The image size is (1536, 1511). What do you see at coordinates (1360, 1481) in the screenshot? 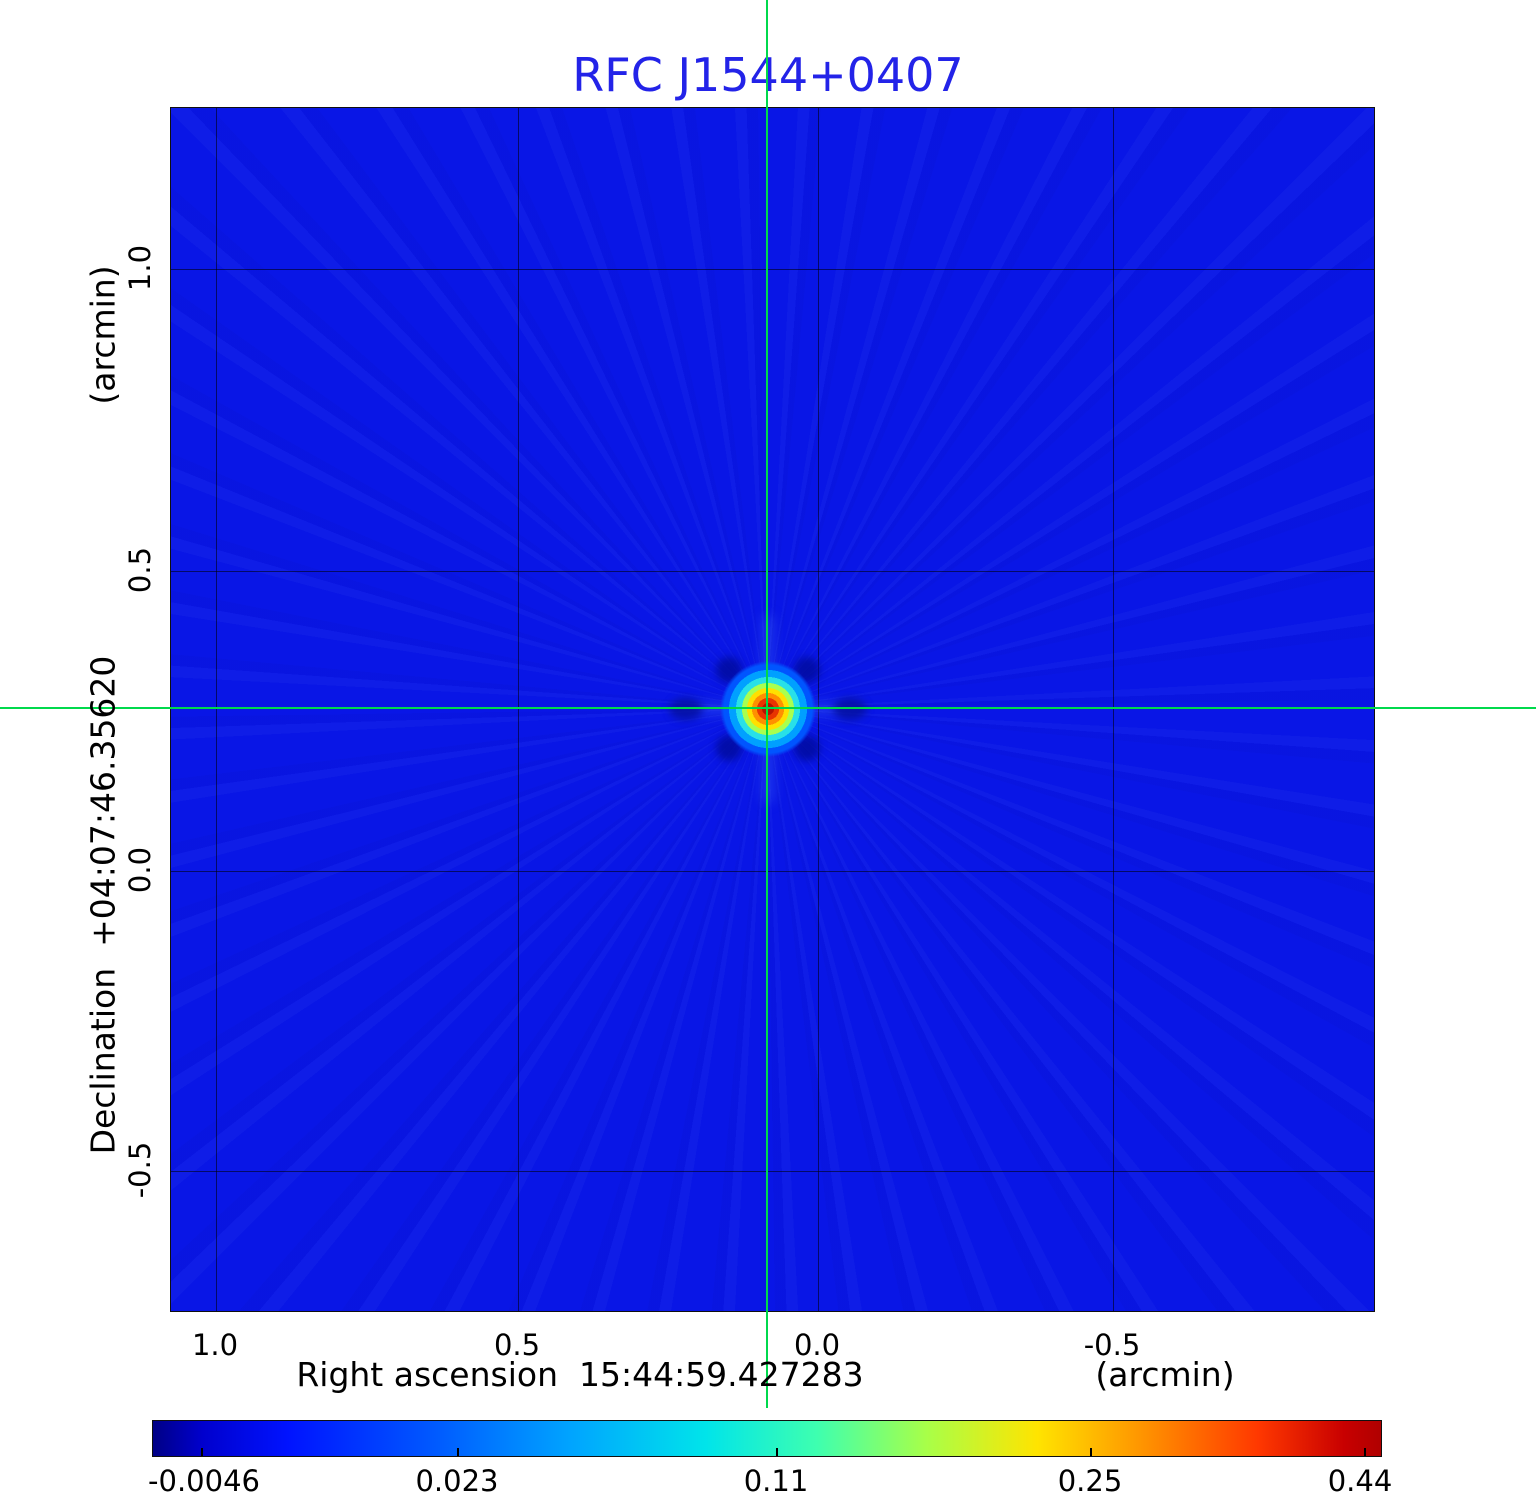
I see `colorbar-tick-label: 0.44` at bounding box center [1360, 1481].